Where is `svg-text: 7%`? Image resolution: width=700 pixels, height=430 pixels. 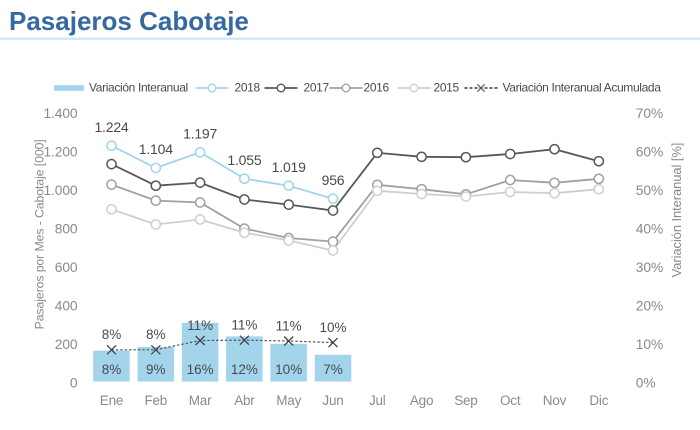
svg-text: 7% is located at coordinates (333, 369).